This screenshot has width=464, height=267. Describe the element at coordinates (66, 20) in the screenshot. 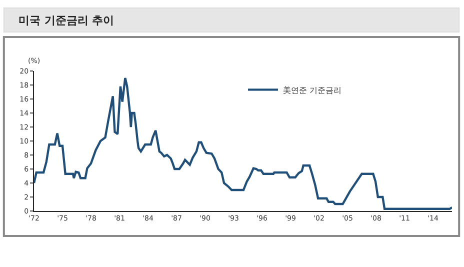

I see `chart-title: 미국 기준금리 추이` at that location.